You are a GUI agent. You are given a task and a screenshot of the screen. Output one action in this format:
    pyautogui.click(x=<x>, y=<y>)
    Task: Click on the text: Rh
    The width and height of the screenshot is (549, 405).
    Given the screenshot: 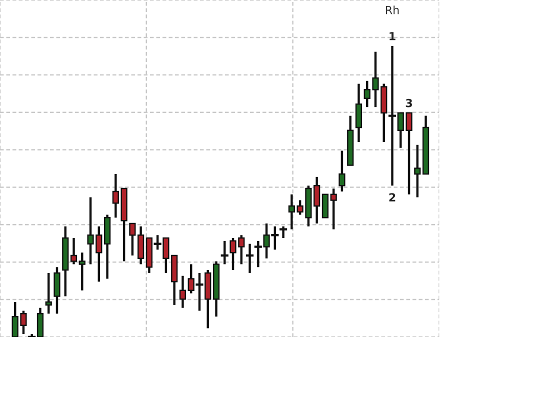 What is the action you would take?
    pyautogui.click(x=392, y=10)
    